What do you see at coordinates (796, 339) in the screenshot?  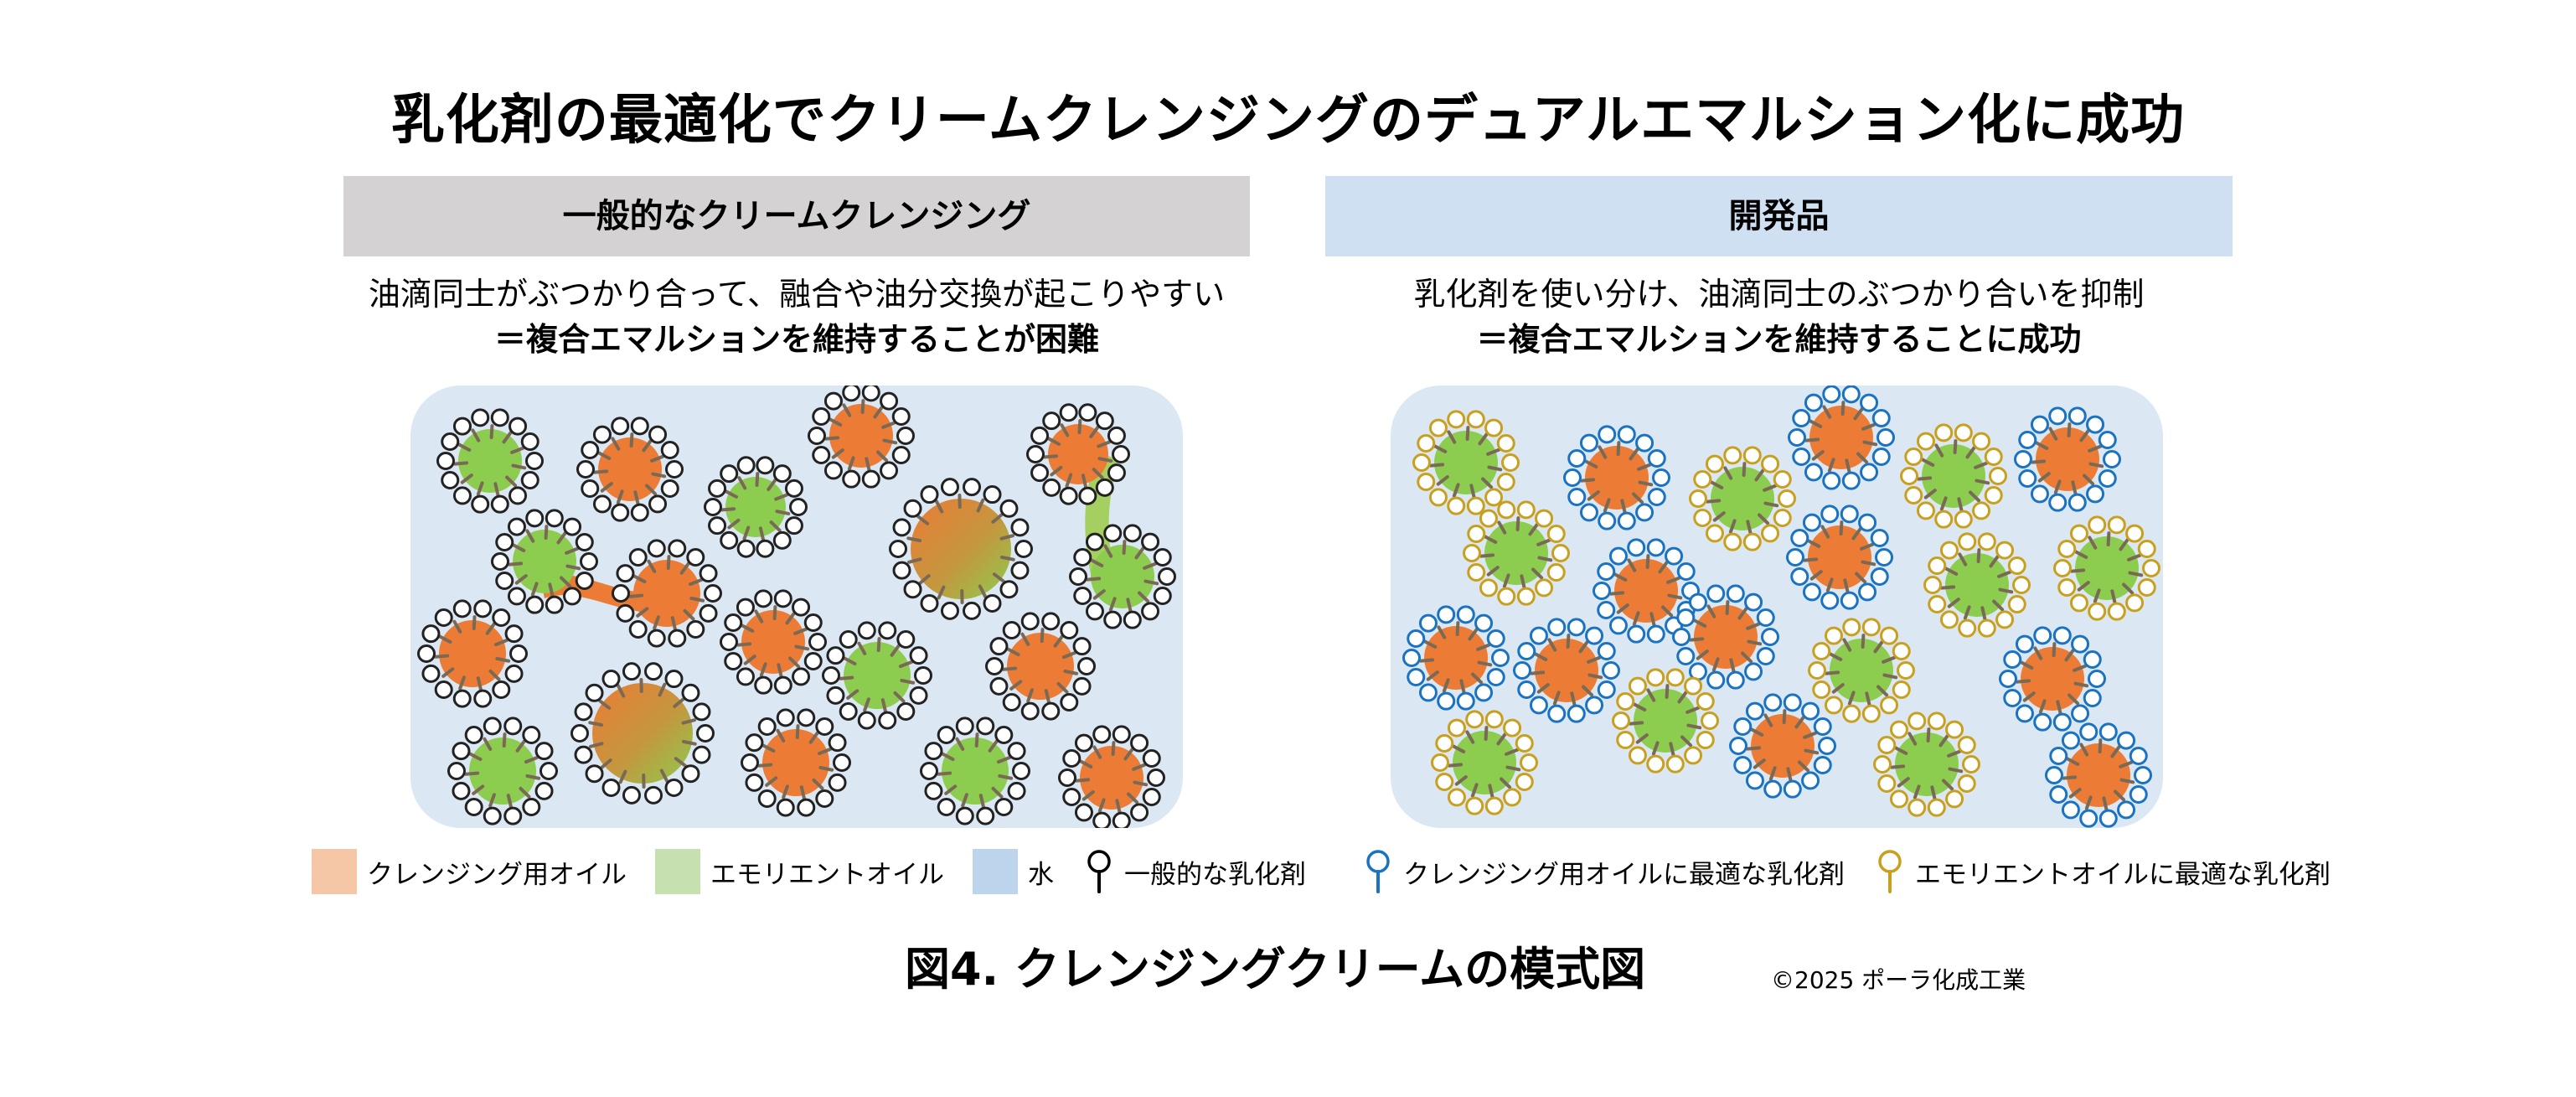 I see `left-caption-line2: ＝複合エマルションを維持することが困難` at bounding box center [796, 339].